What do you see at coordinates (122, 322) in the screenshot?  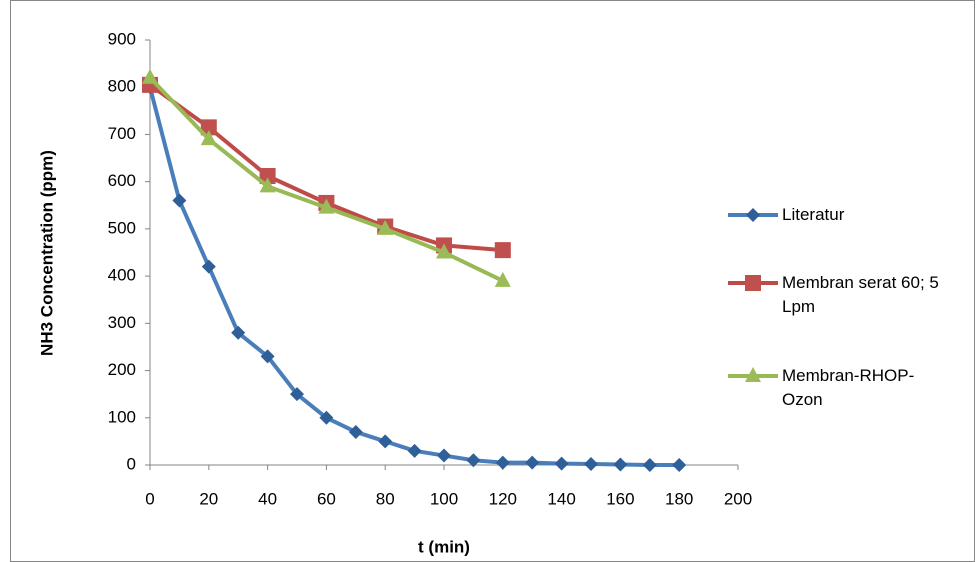 I see `y-tick-label: 300` at bounding box center [122, 322].